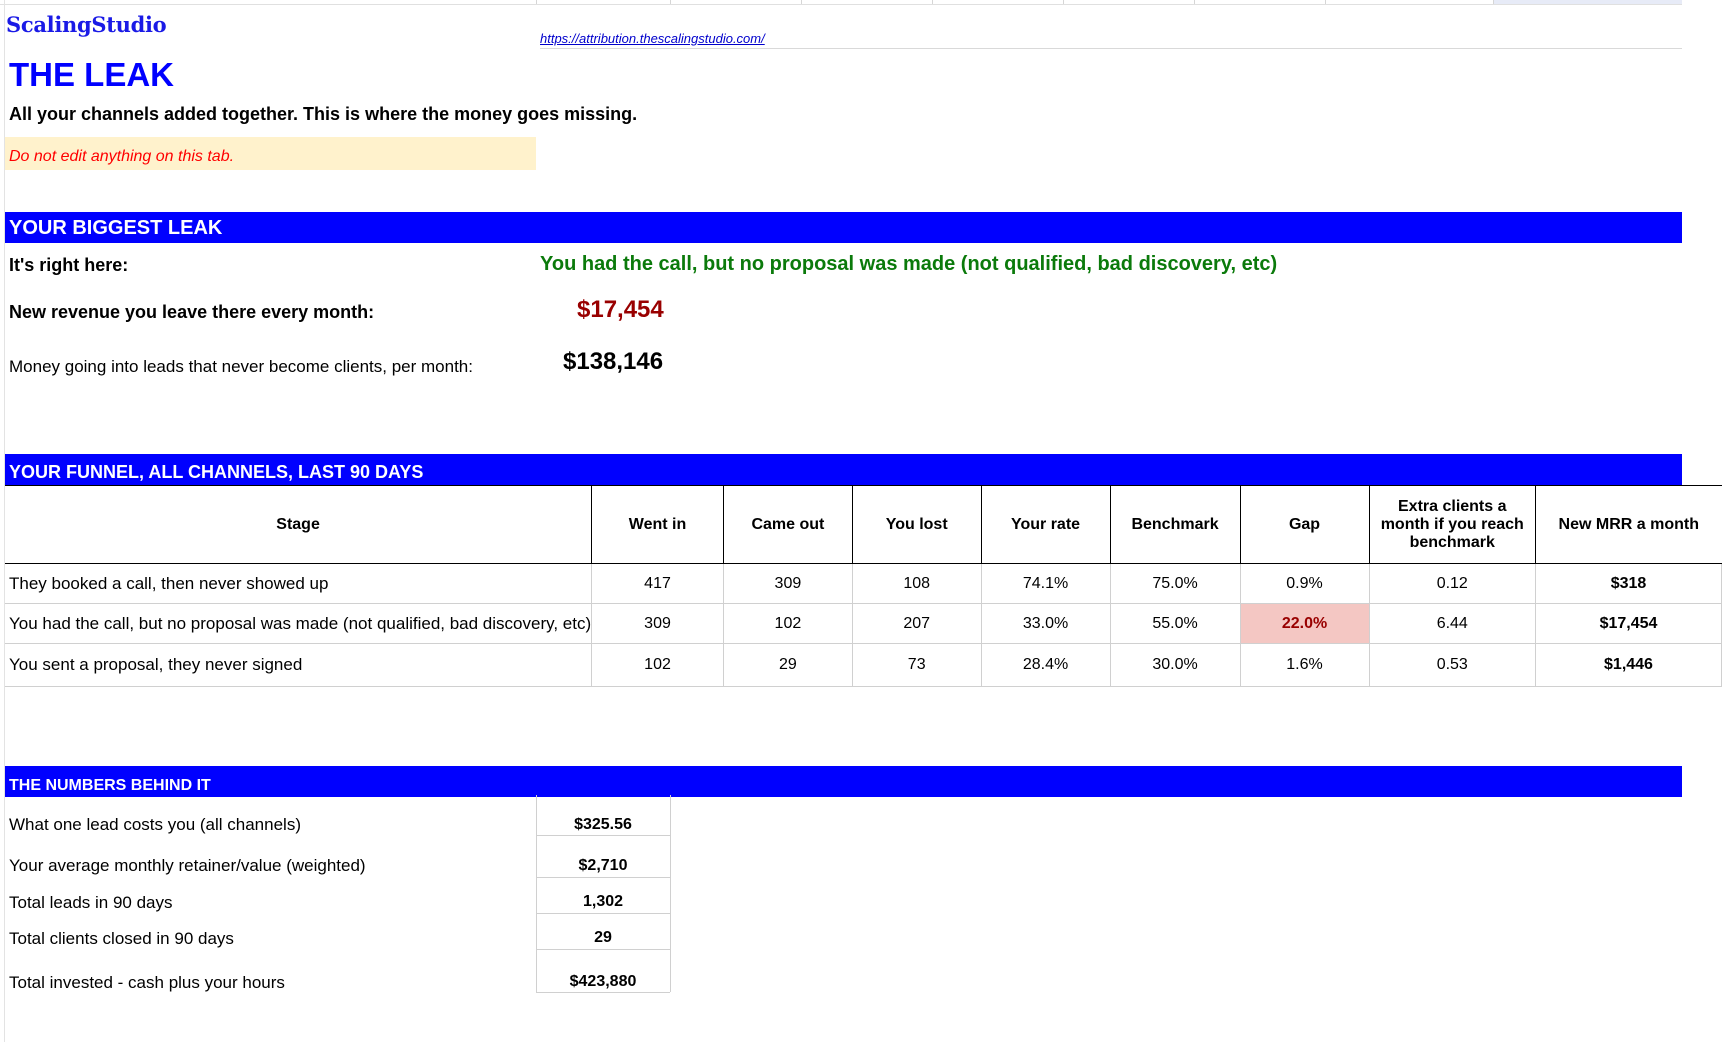 Image resolution: width=1722 pixels, height=1042 pixels. What do you see at coordinates (843, 227) in the screenshot?
I see `section-header-biggest-leak: YOUR BIGGEST LEAK` at bounding box center [843, 227].